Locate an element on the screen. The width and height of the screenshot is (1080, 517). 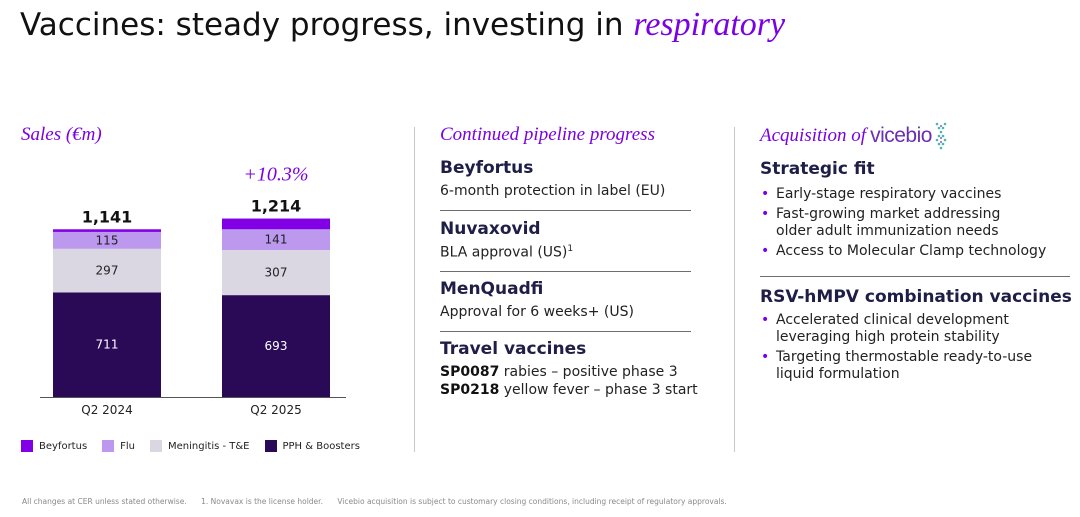
travel-line: SP0087 rabies – positive phase 3 is located at coordinates (565, 372).